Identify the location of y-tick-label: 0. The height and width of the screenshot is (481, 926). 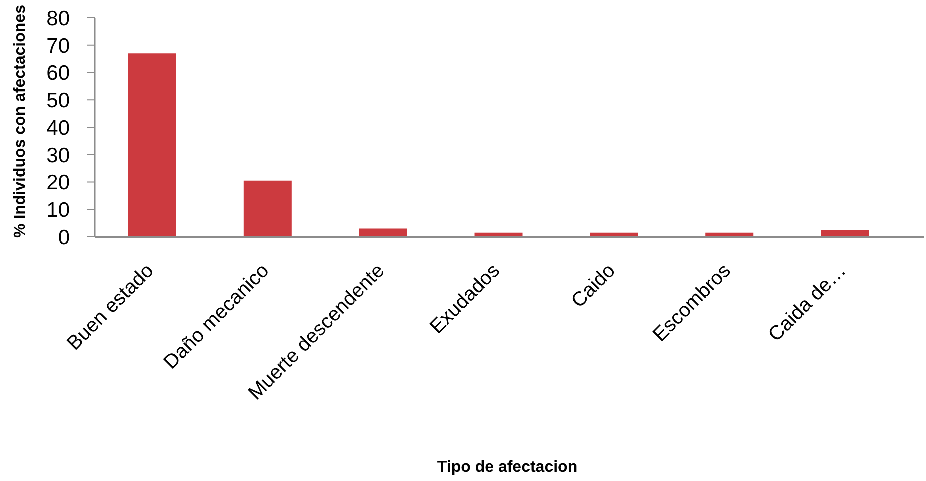
(64, 238).